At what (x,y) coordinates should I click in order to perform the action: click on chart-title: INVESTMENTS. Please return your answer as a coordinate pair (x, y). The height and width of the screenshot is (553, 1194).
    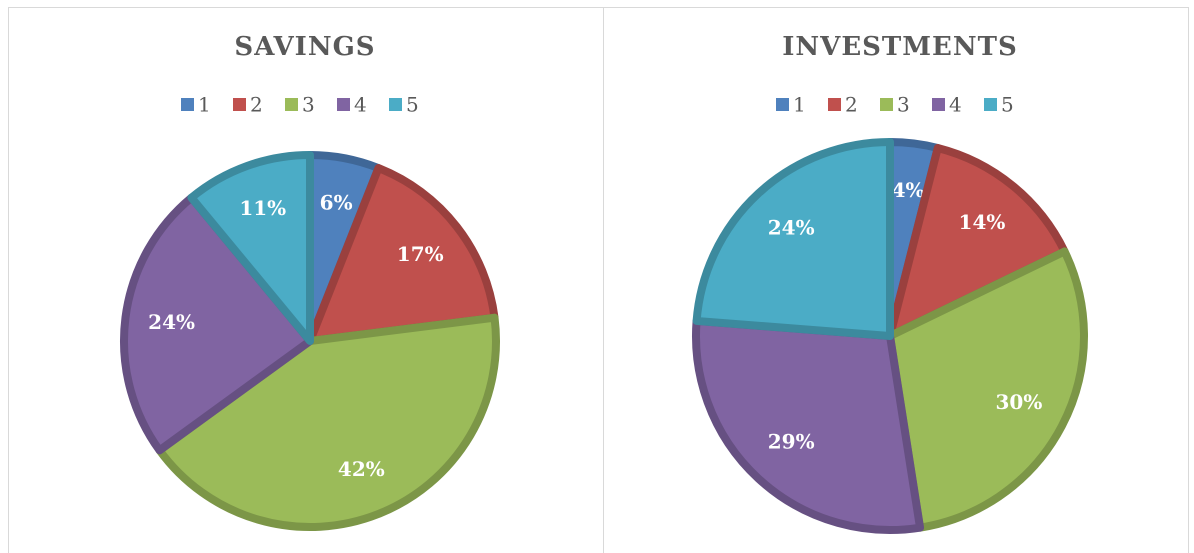
    Looking at the image, I should click on (900, 47).